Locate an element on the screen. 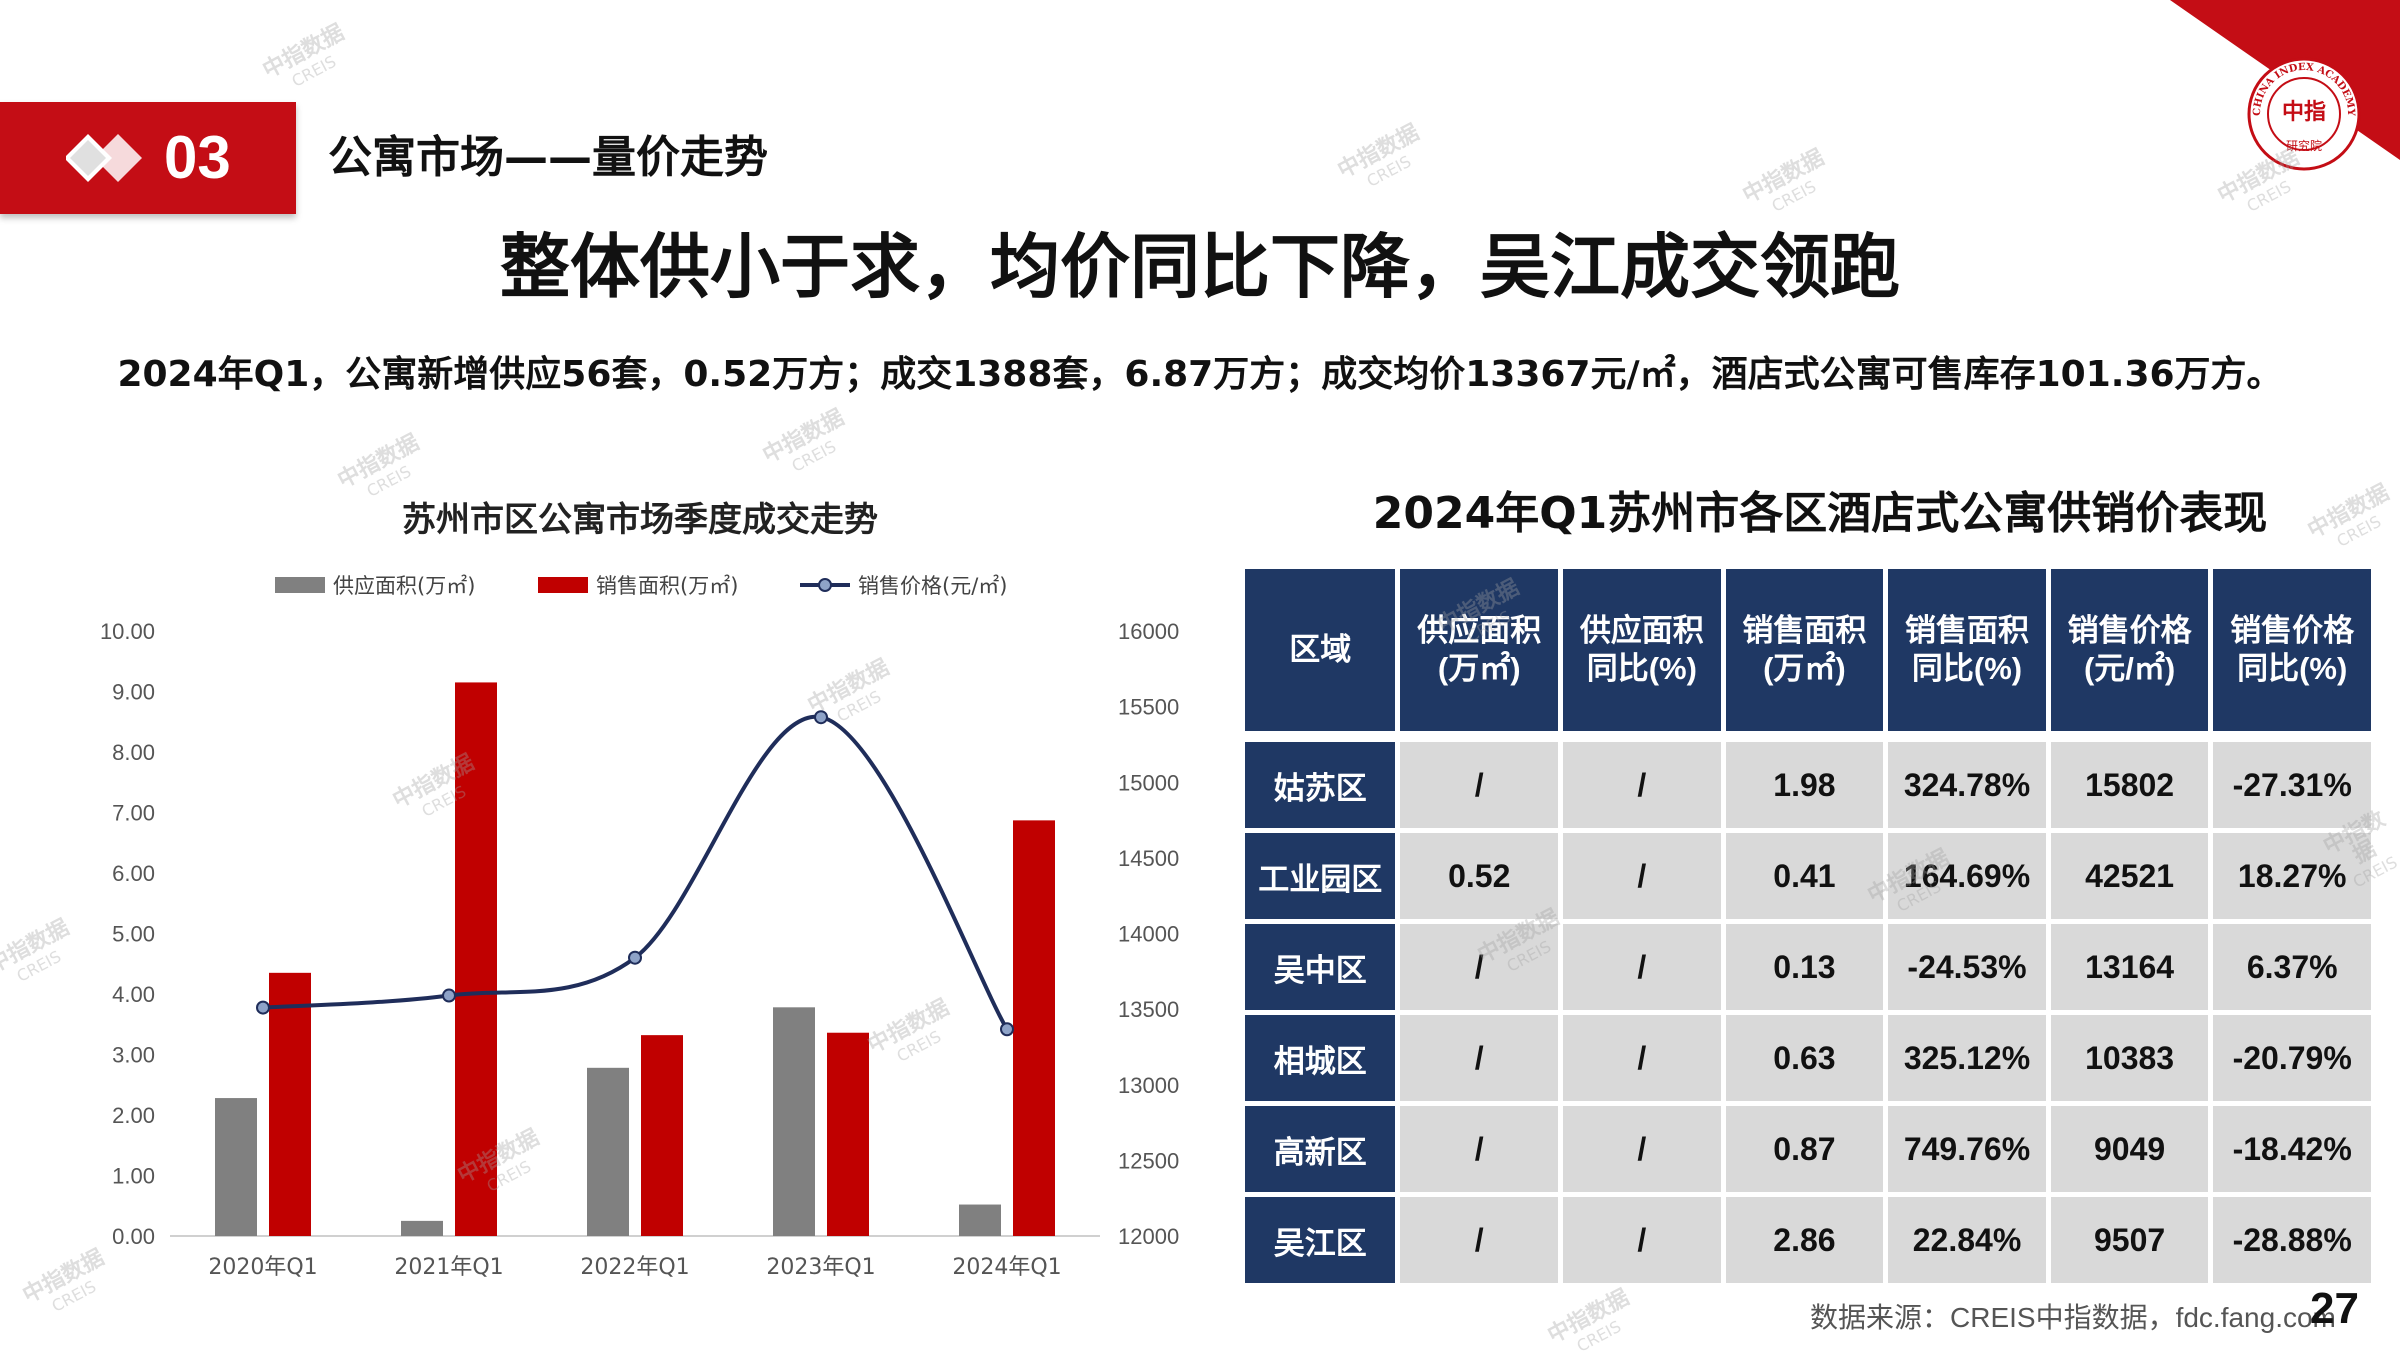 This screenshot has height=1367, width=2400. y-left-tick-label: 6.00 is located at coordinates (133, 873).